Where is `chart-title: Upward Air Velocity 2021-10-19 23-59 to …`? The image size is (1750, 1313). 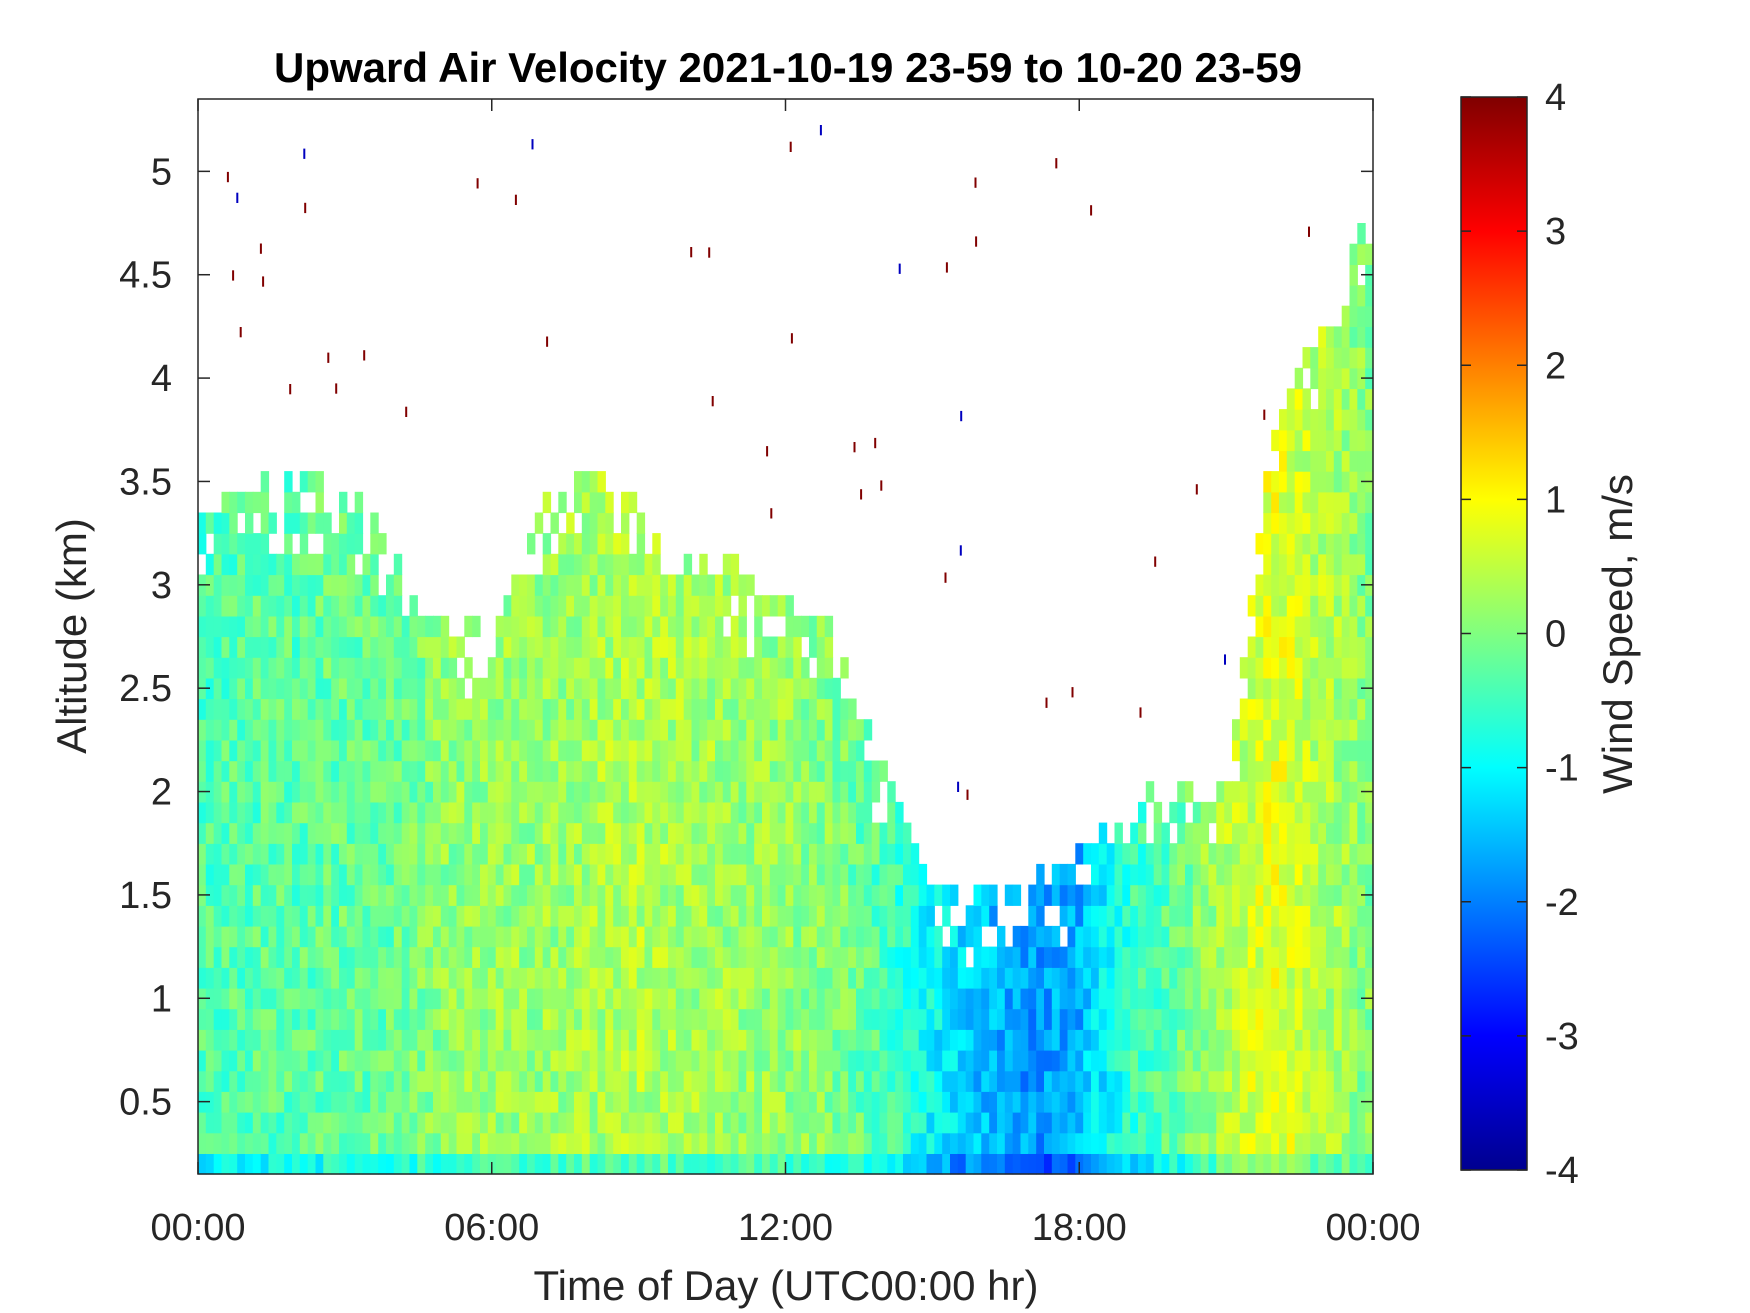
chart-title: Upward Air Velocity 2021-10-19 23-59 to … is located at coordinates (788, 67).